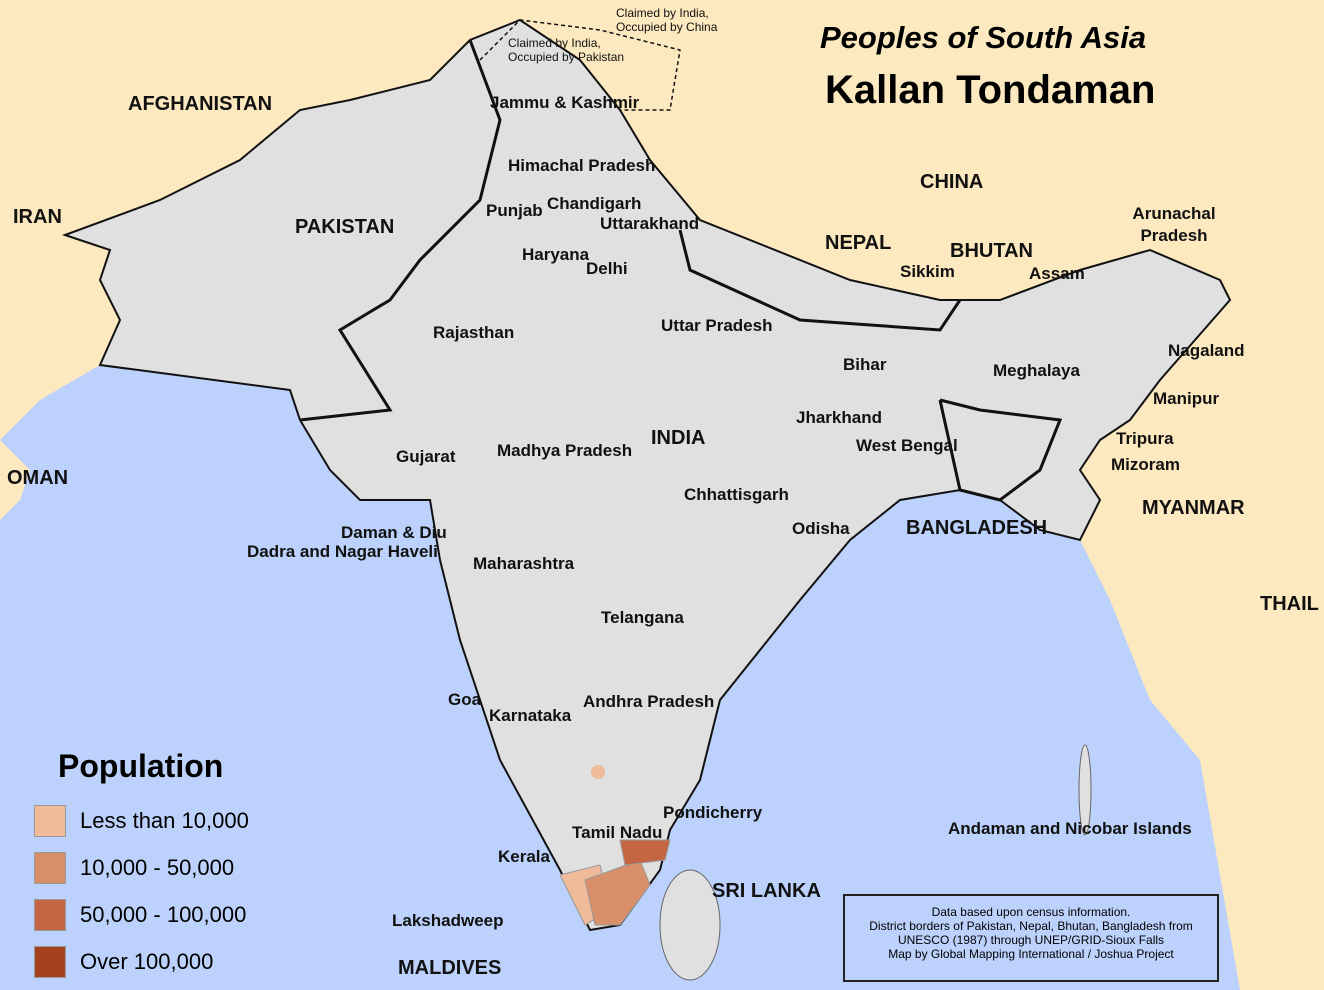  Describe the element at coordinates (342, 551) in the screenshot. I see `region-label: Dadra and Nagar Haveli` at that location.